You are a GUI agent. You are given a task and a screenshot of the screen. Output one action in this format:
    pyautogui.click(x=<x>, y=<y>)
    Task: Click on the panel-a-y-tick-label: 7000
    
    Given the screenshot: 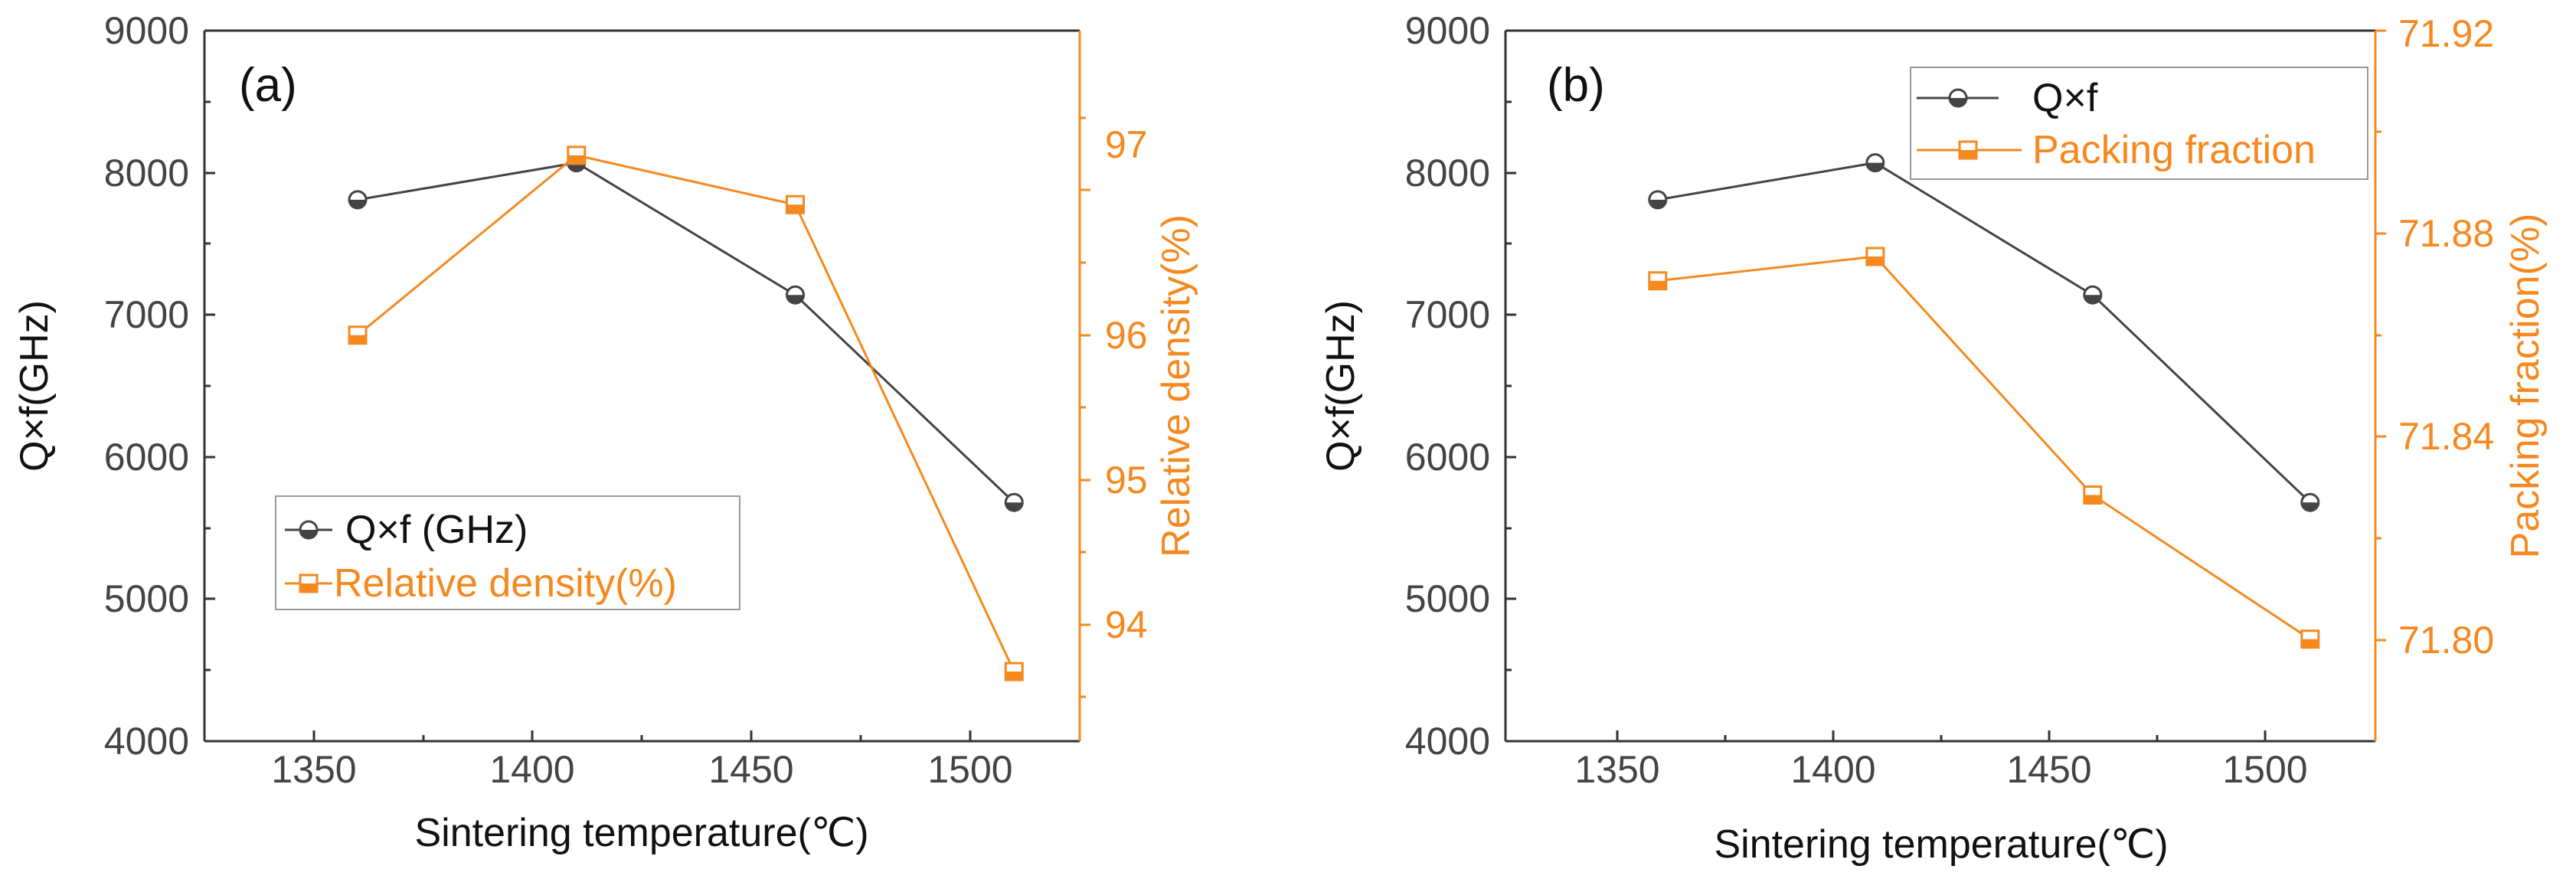 What is the action you would take?
    pyautogui.click(x=146, y=315)
    